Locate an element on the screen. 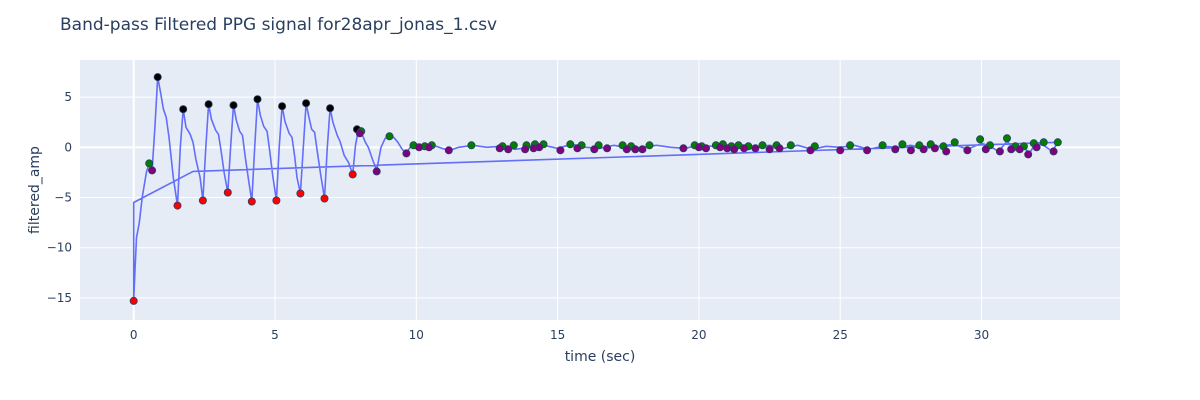  y-tick-label: −5 is located at coordinates (63, 198).